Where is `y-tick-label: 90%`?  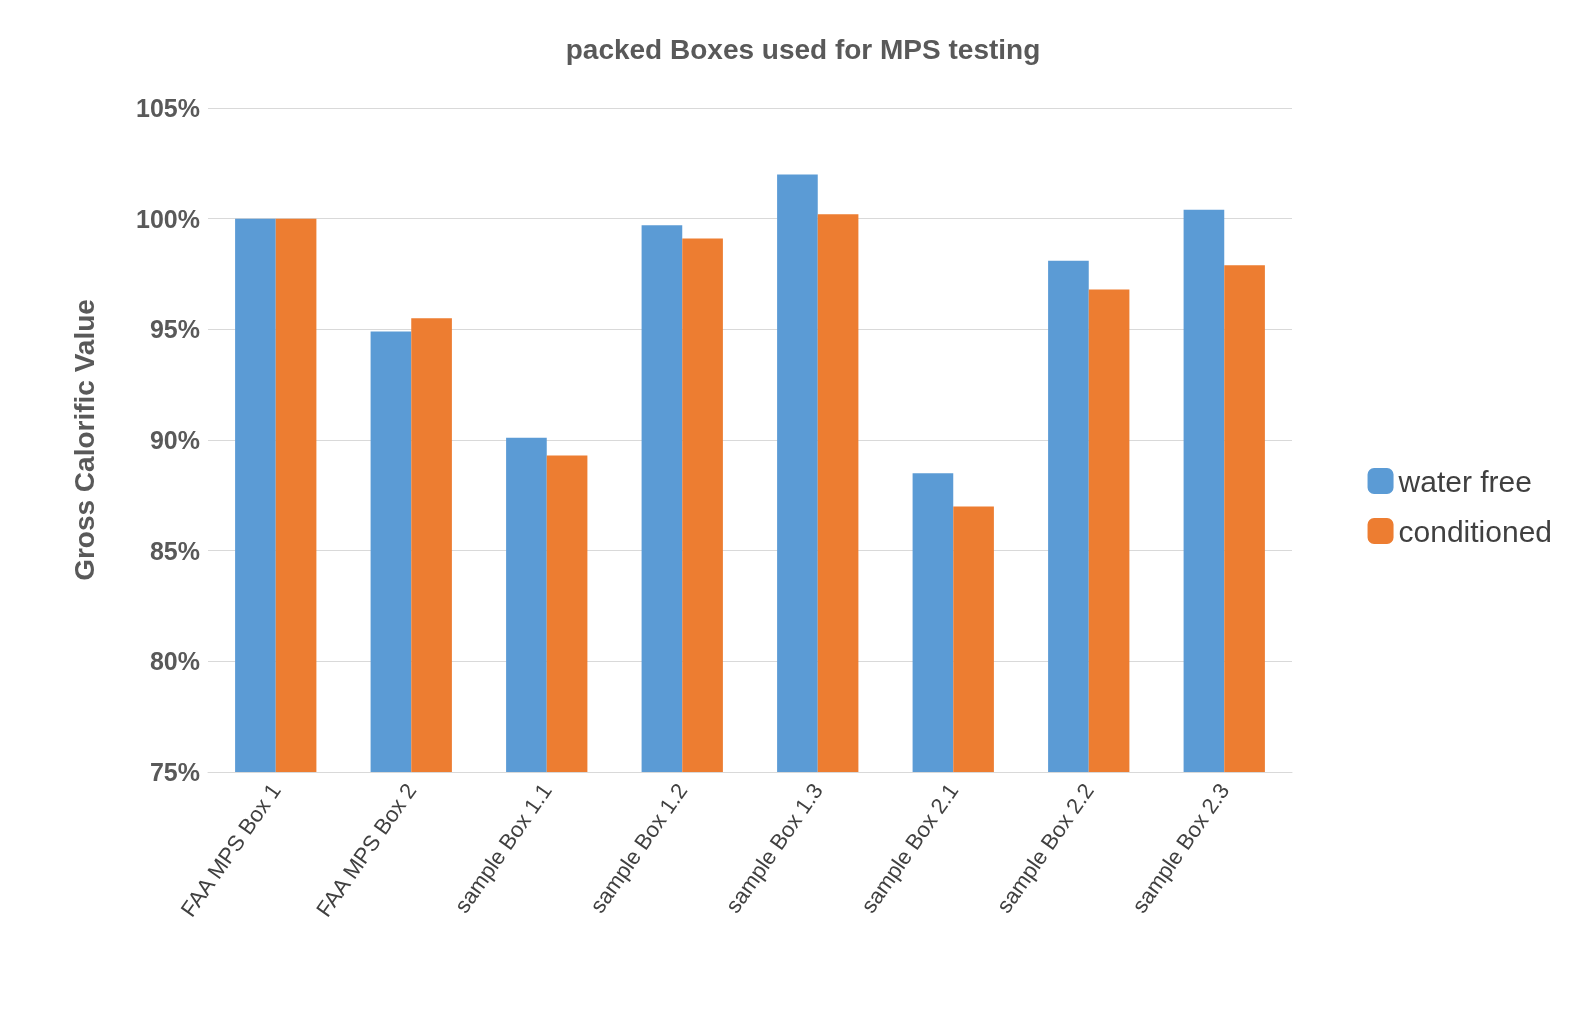
y-tick-label: 90% is located at coordinates (174, 440).